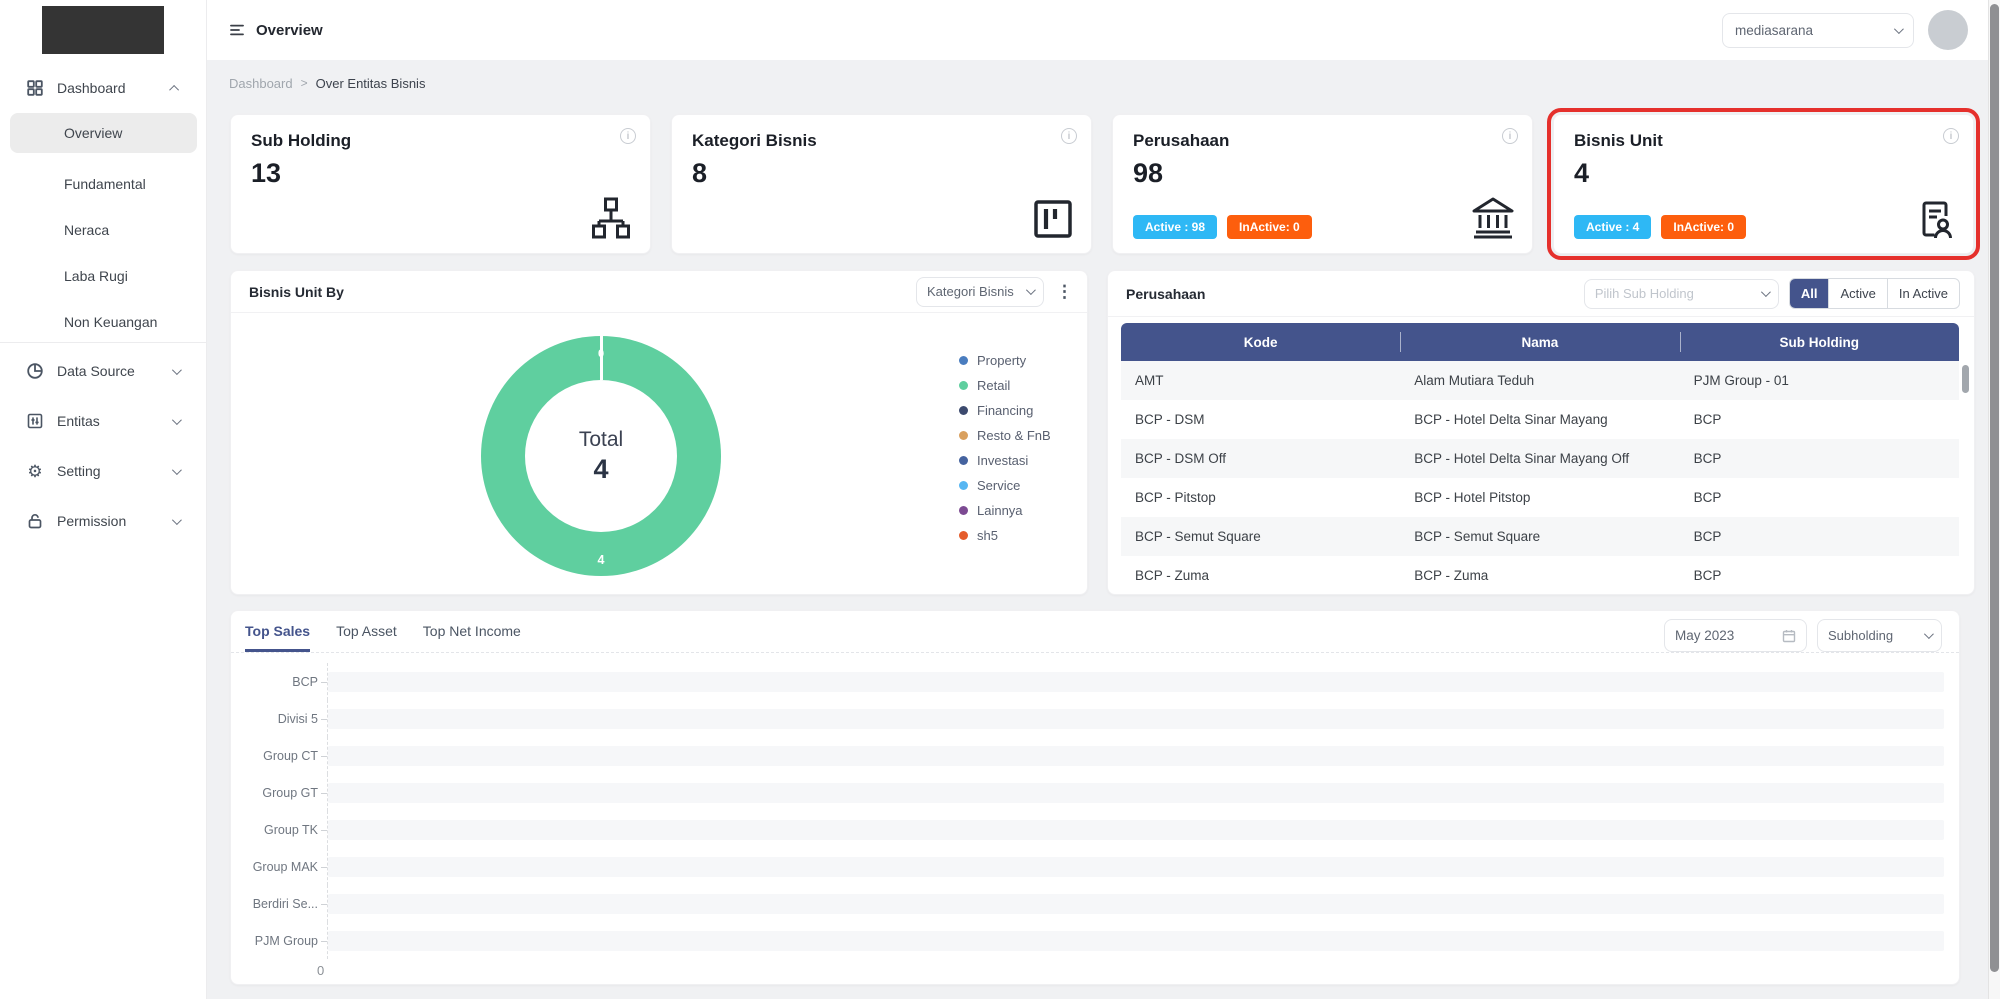  Describe the element at coordinates (1613, 227) in the screenshot. I see `active-badge: Active : 4` at that location.